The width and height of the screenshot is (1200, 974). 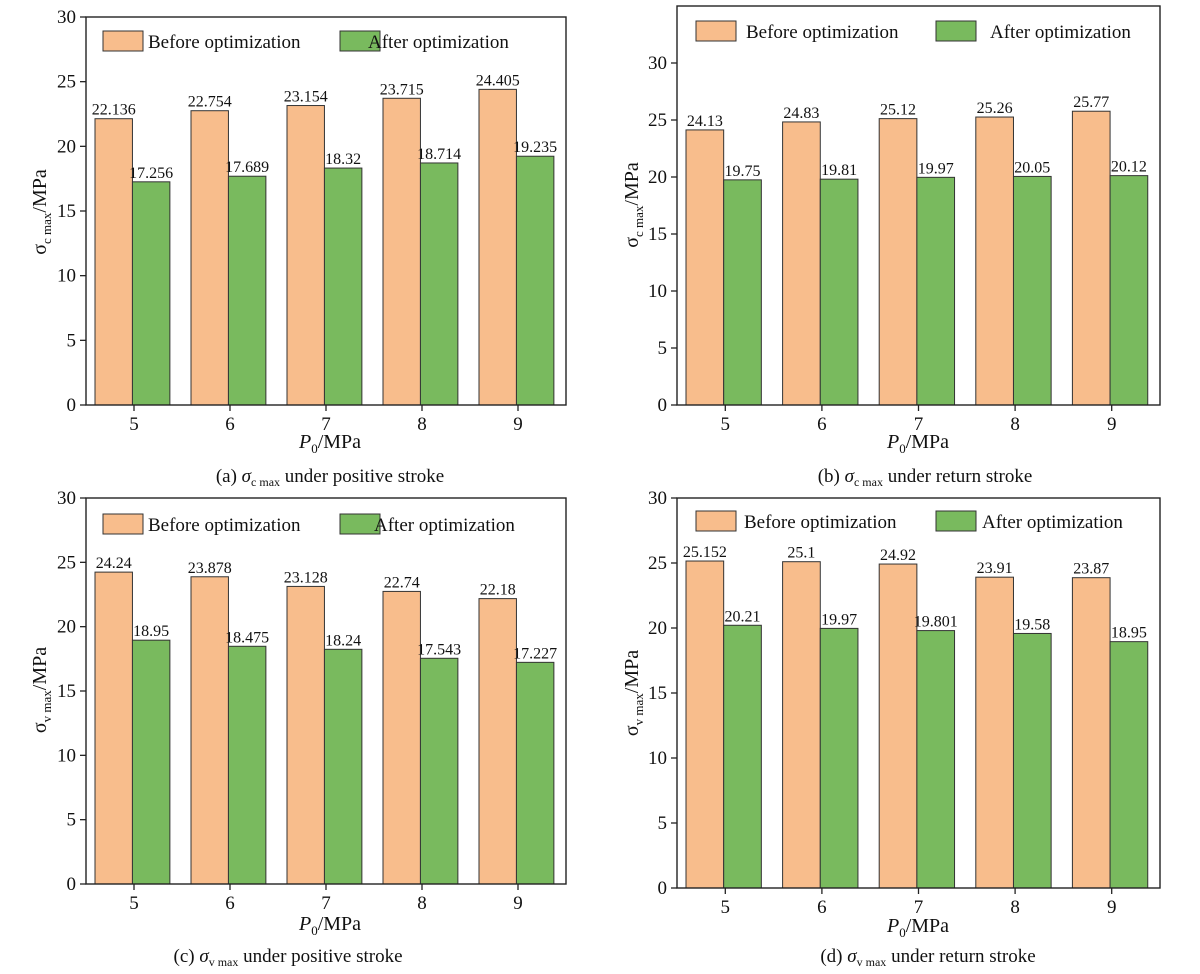 What do you see at coordinates (1032, 624) in the screenshot?
I see `value-label-after: 19.58` at bounding box center [1032, 624].